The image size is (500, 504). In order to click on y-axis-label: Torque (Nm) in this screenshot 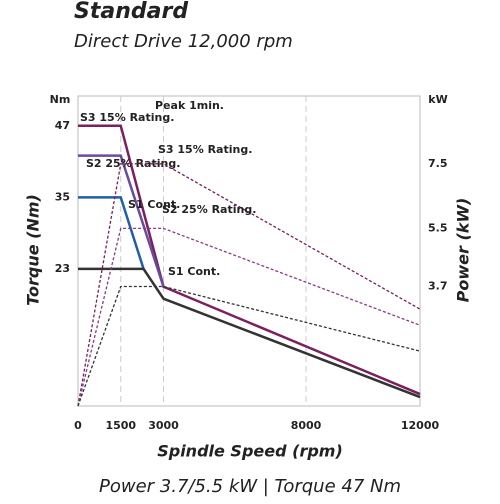, I will do `click(33, 250)`.